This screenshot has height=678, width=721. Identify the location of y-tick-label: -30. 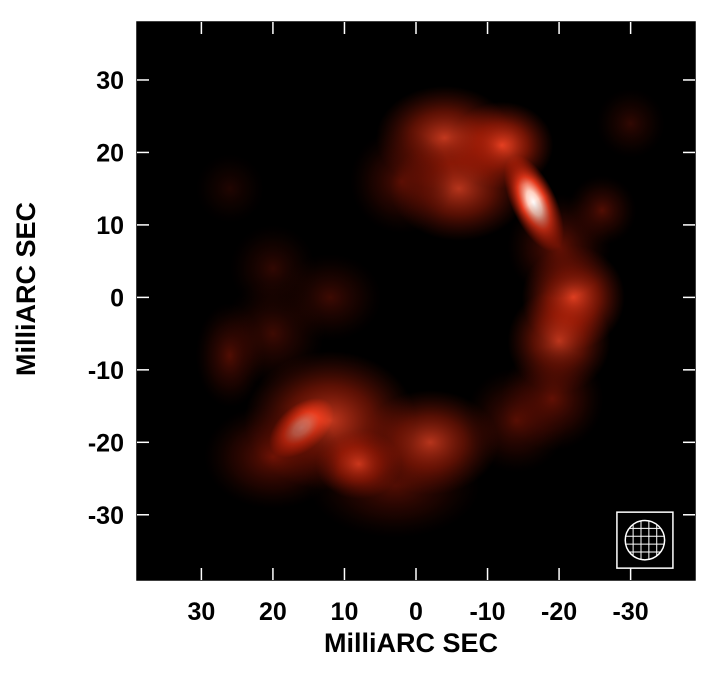
(106, 516).